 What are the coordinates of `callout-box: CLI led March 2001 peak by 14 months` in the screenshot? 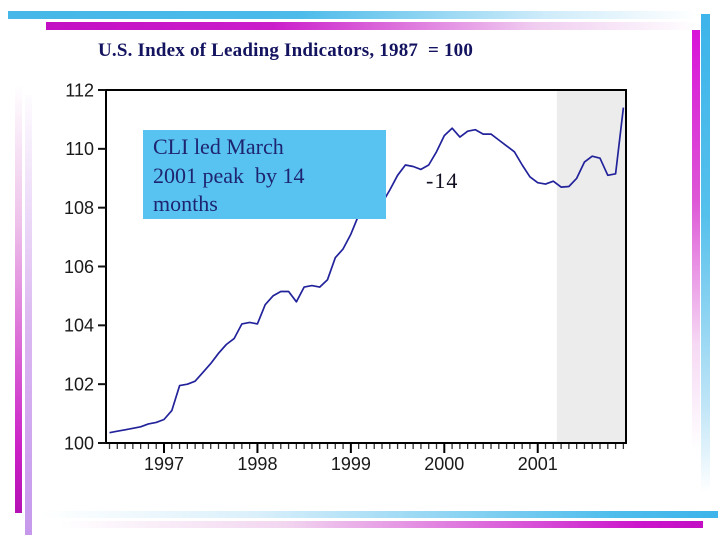 It's located at (264, 174).